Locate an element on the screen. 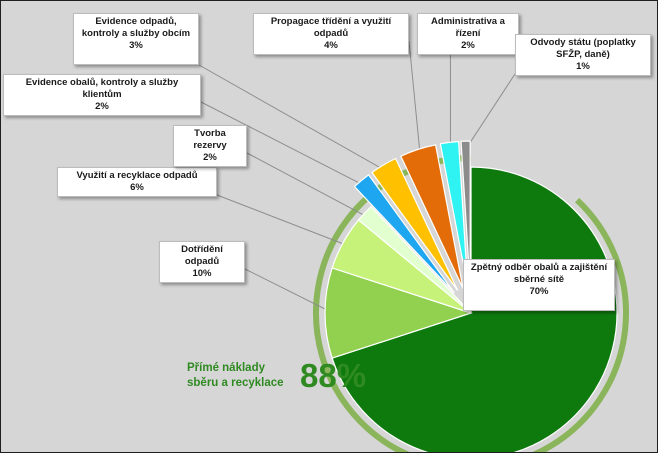 The height and width of the screenshot is (453, 658). callout-value: 88% is located at coordinates (333, 375).